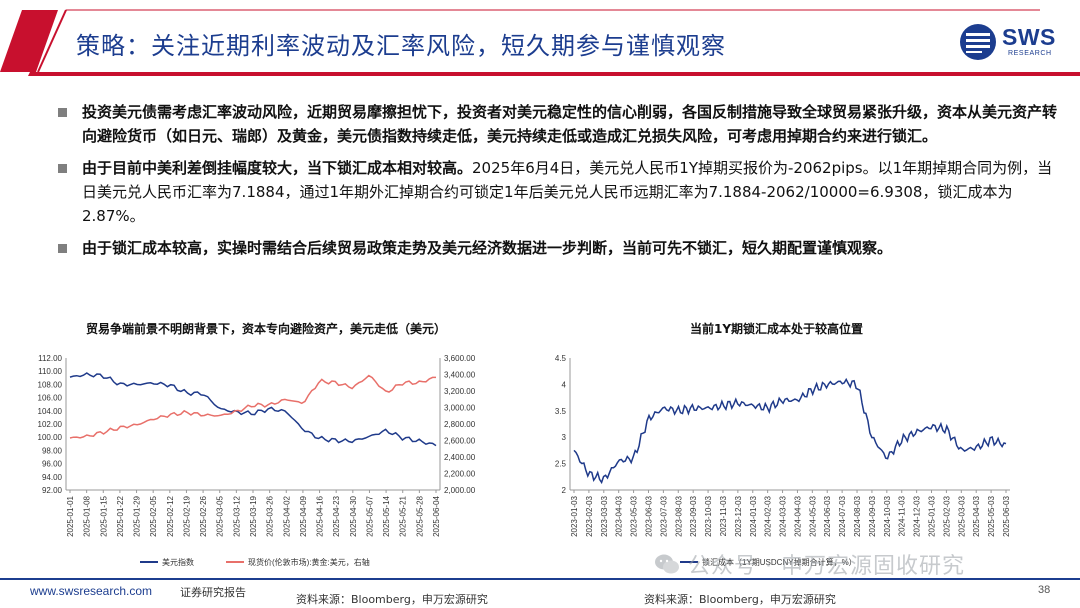 This screenshot has width=1080, height=608. Describe the element at coordinates (320, 515) in the screenshot. I see `x-tick-label: 2025-04-16` at that location.